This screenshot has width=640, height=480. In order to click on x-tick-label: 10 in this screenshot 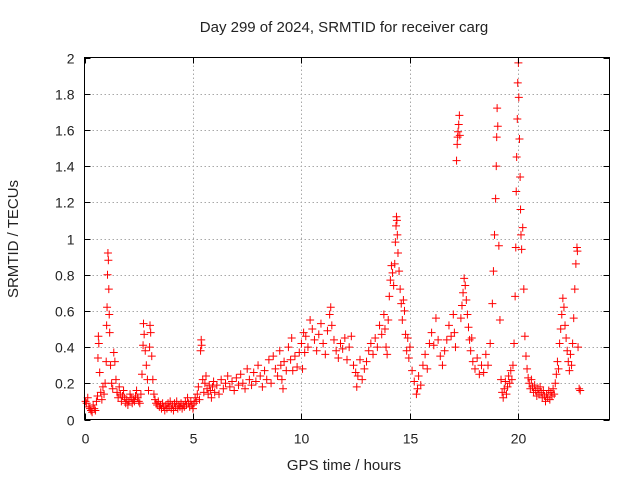, I will do `click(302, 439)`.